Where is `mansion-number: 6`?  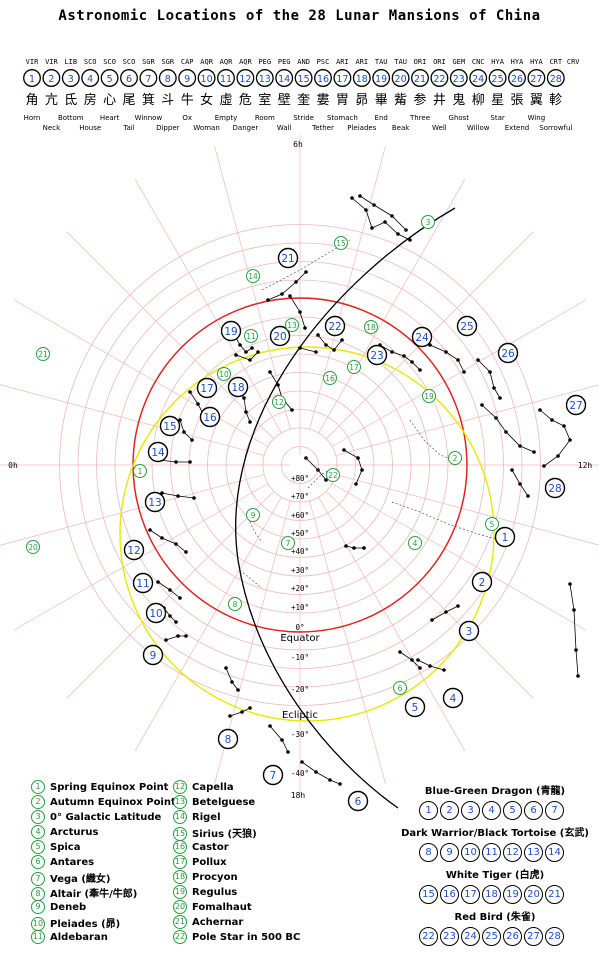 mansion-number: 6 is located at coordinates (129, 79).